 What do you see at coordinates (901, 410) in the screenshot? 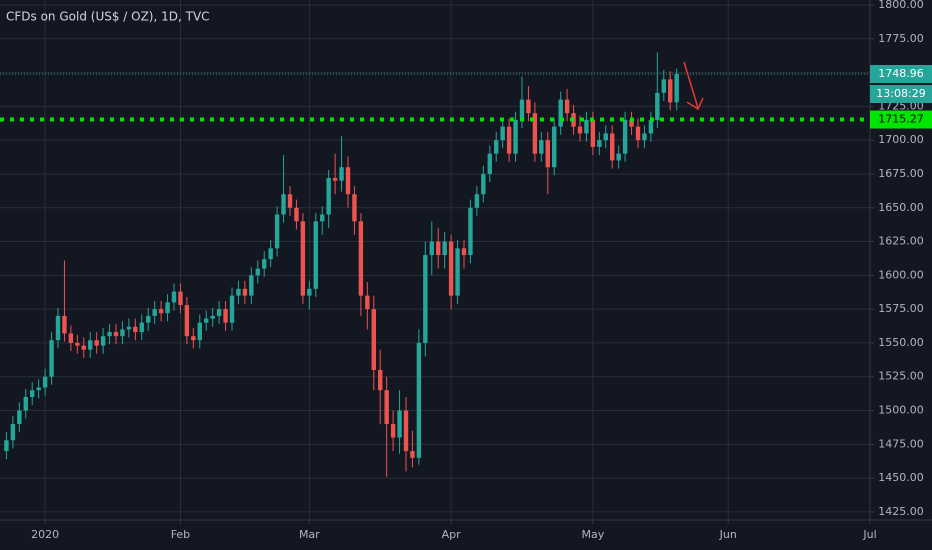
I see `y-tick-label: 1500.00` at bounding box center [901, 410].